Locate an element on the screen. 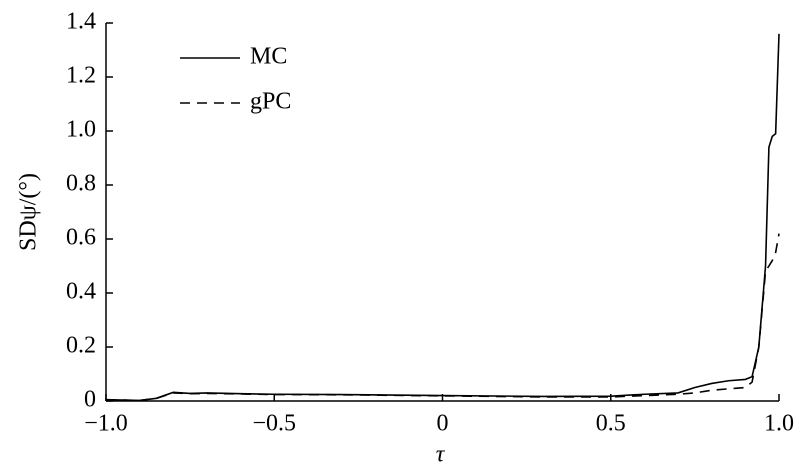 This screenshot has width=800, height=475. x-tick-label: −1.0 is located at coordinates (106, 424).